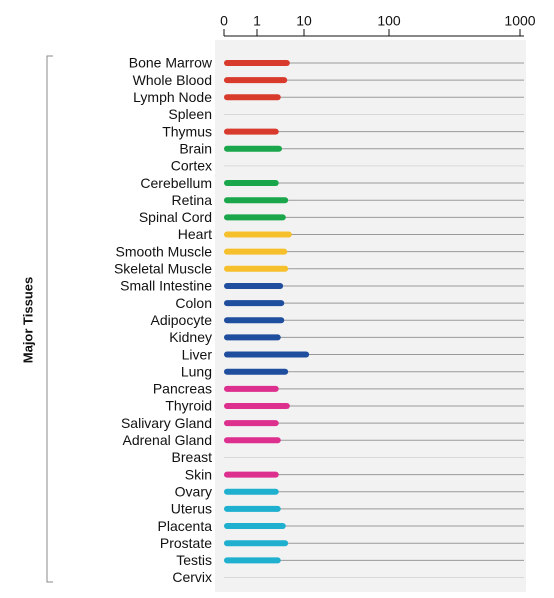 Image resolution: width=554 pixels, height=598 pixels. Describe the element at coordinates (167, 440) in the screenshot. I see `y-tick-label: Adrenal Gland` at that location.